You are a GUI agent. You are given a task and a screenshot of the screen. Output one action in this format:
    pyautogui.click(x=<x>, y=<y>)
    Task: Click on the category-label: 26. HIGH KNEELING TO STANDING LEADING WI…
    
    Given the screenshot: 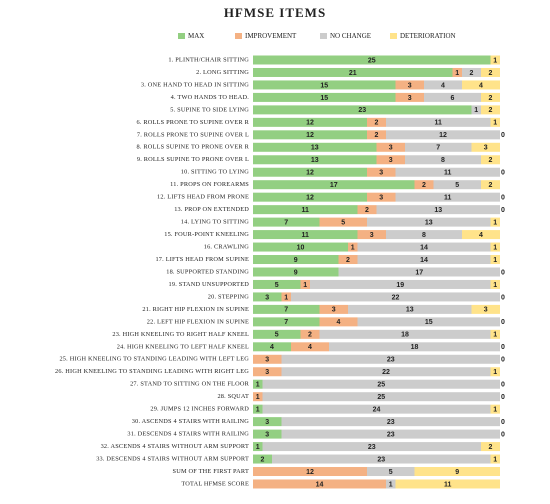 What is the action you would take?
    pyautogui.click(x=152, y=371)
    